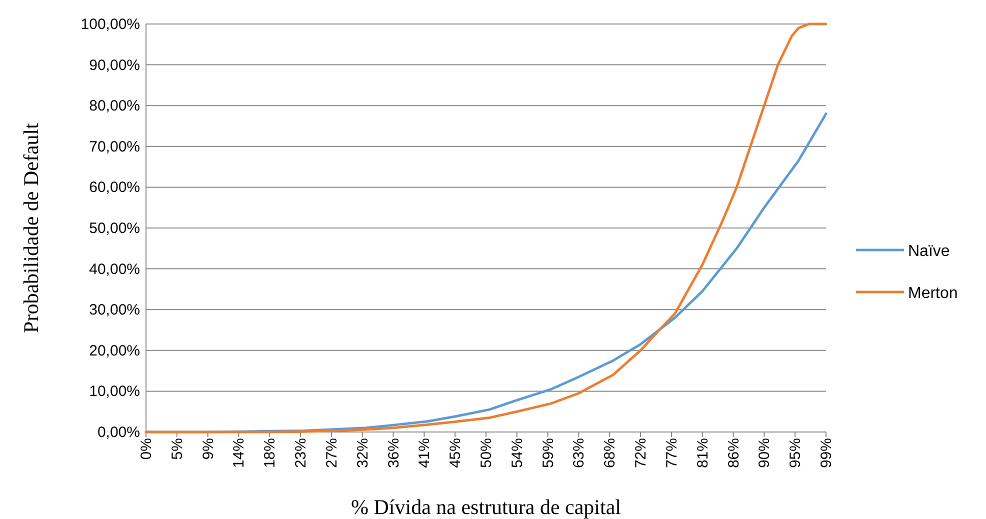 This screenshot has height=519, width=986. What do you see at coordinates (733, 453) in the screenshot?
I see `x-tick-label: 86%` at bounding box center [733, 453].